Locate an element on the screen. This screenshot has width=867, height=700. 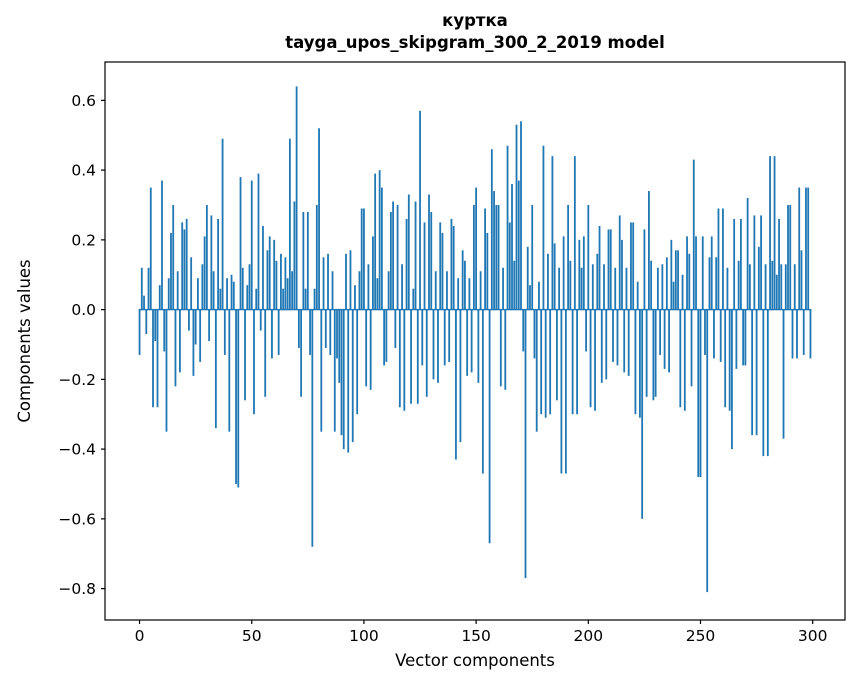
y-tick-label: −0.2 is located at coordinates (77, 380).